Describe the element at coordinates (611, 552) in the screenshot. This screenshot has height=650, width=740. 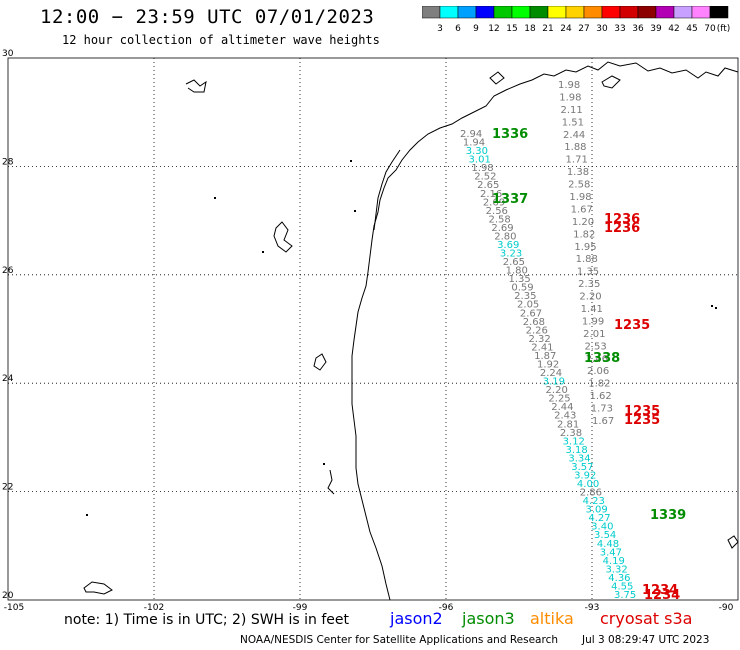
I see `swh-value-label: 3.47` at that location.